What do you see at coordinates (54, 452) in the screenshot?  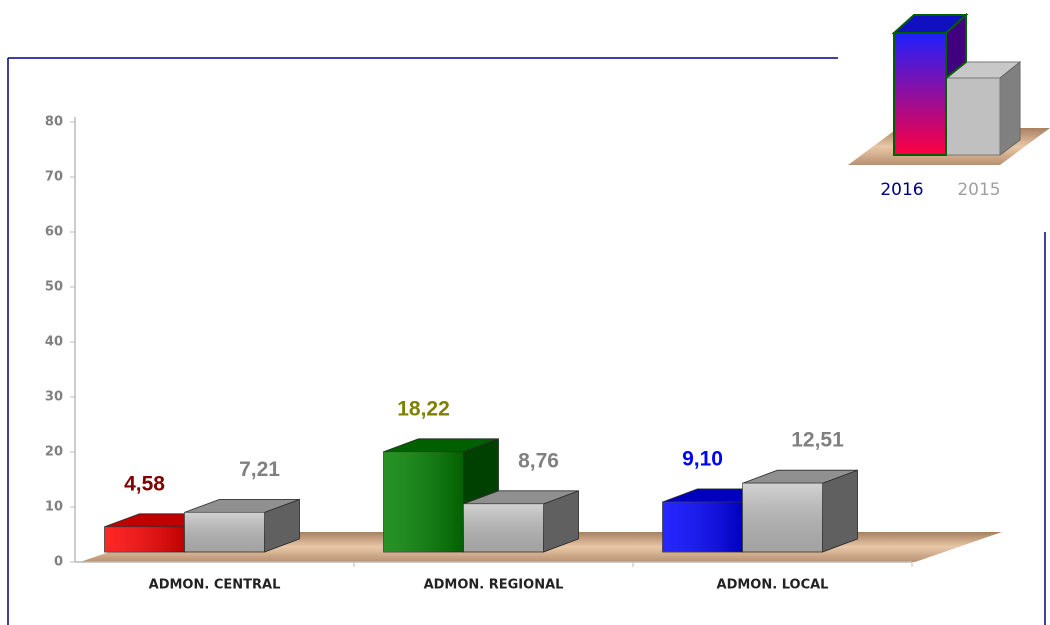 I see `y-tick-label: 20` at bounding box center [54, 452].